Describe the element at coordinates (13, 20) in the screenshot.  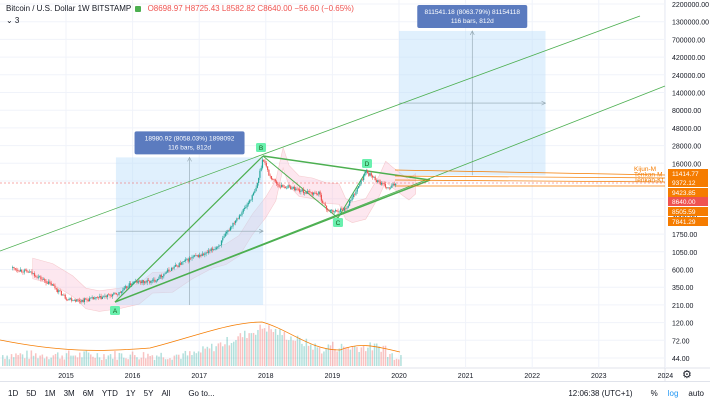
I see `indicator-toggle: ⌄ 3` at that location.